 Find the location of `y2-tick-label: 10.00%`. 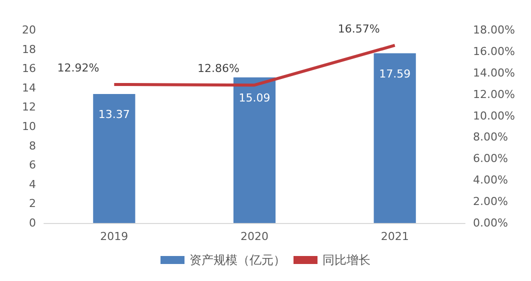

y2-tick-label: 10.00% is located at coordinates (494, 115).